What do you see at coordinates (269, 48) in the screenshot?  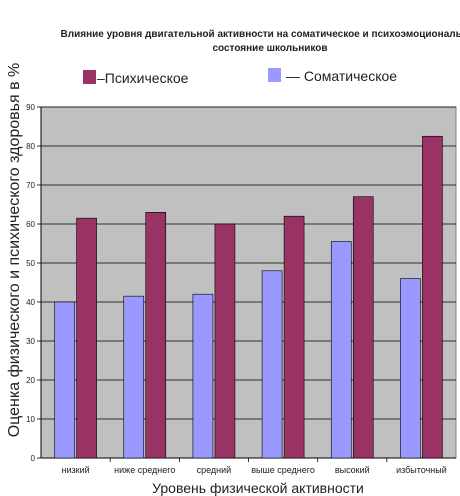 I see `chart-title-line2: состояние школьников` at bounding box center [269, 48].